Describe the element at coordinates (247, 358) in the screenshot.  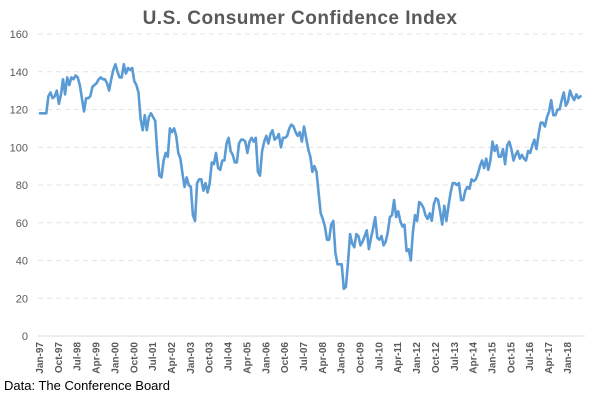
I see `x-tick-label: Apr-05` at that location.